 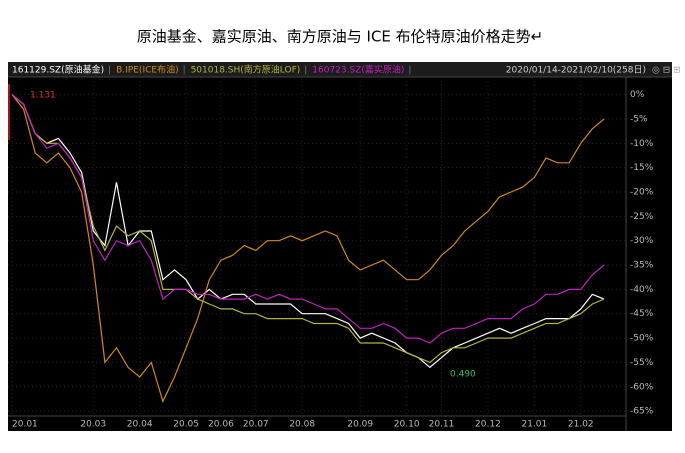 What do you see at coordinates (25, 425) in the screenshot?
I see `x-tick-label: 20.01` at bounding box center [25, 425].